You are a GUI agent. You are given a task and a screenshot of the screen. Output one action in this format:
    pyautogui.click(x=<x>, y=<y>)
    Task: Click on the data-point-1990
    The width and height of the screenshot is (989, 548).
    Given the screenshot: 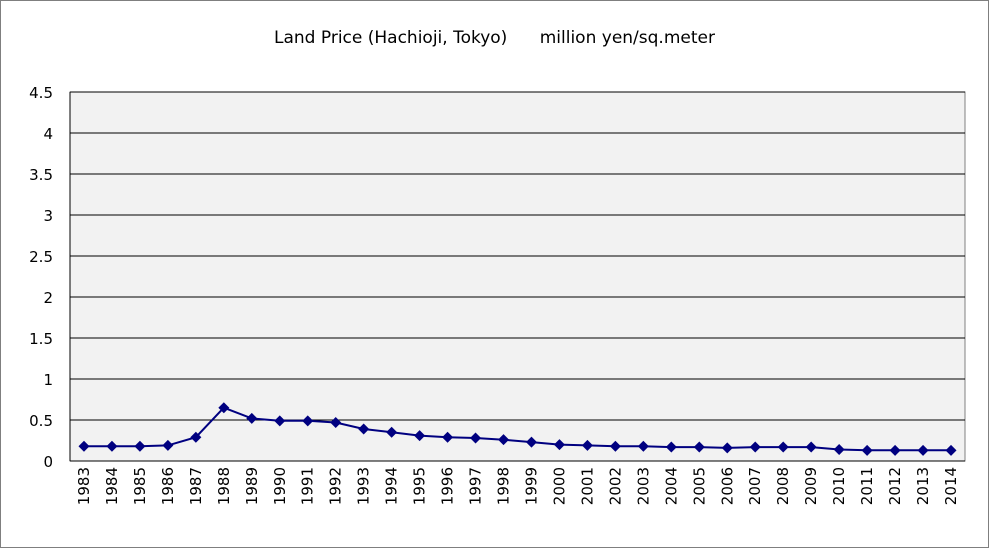 What is the action you would take?
    pyautogui.click(x=280, y=421)
    